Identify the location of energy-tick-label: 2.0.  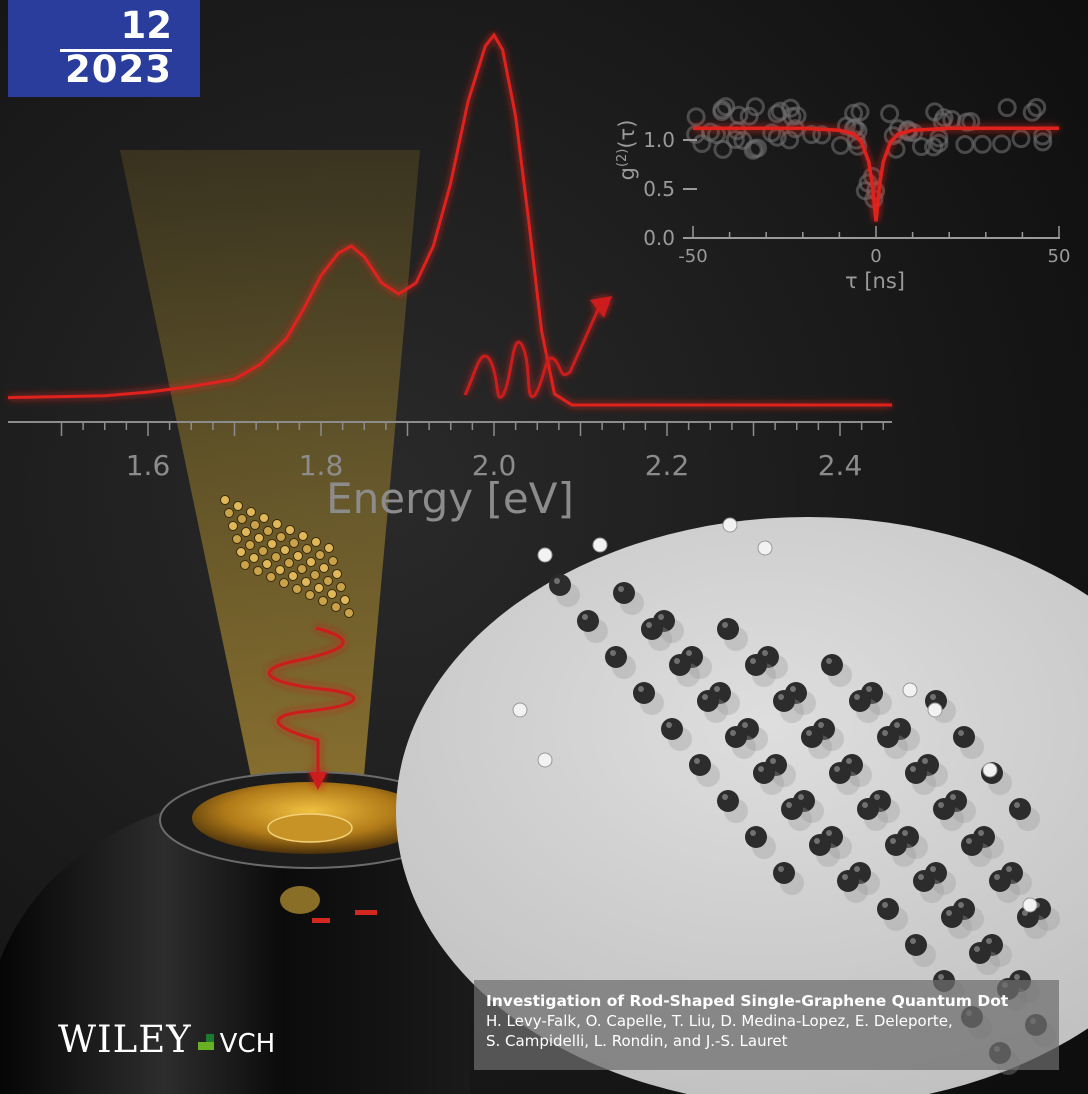
(494, 465).